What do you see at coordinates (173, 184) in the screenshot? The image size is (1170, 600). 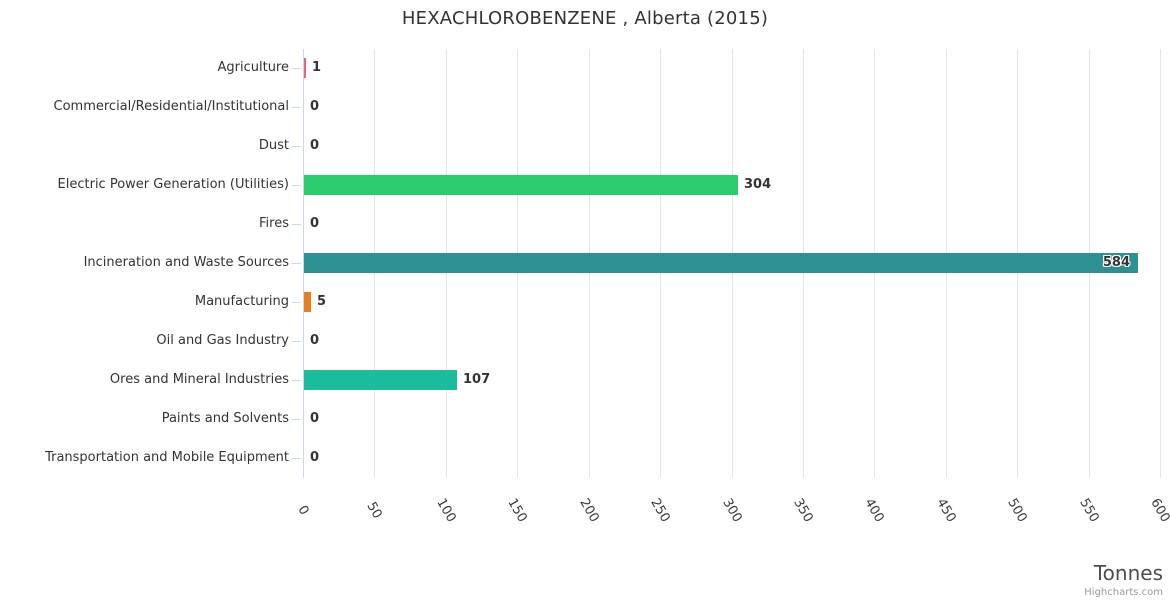 I see `category-label: Electric Power Generation (Utilities)` at bounding box center [173, 184].